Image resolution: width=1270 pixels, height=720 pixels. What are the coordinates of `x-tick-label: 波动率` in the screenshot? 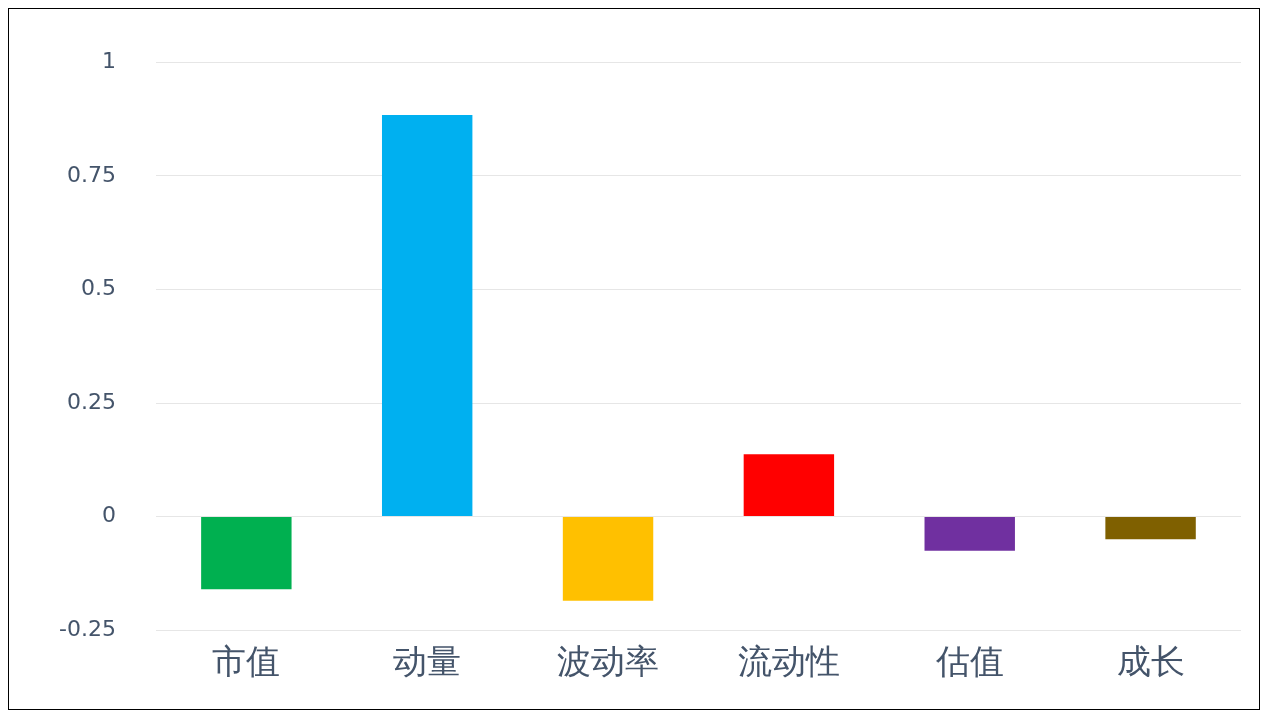 It's located at (608, 661).